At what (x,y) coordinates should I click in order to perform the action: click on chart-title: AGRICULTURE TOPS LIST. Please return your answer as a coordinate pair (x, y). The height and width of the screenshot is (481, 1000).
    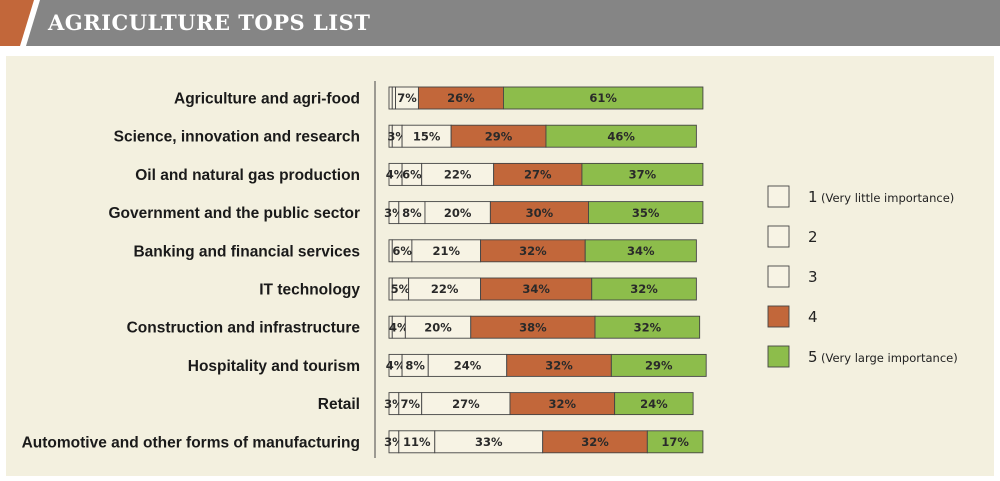
    Looking at the image, I should click on (209, 22).